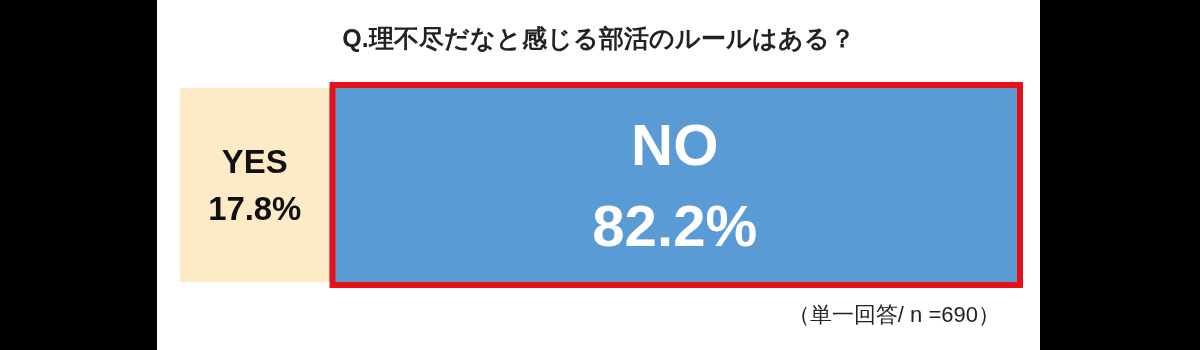 This screenshot has height=350, width=1200. What do you see at coordinates (598, 38) in the screenshot?
I see `chart-title: Q.理不尽だなと感じる部活のルールはある？` at bounding box center [598, 38].